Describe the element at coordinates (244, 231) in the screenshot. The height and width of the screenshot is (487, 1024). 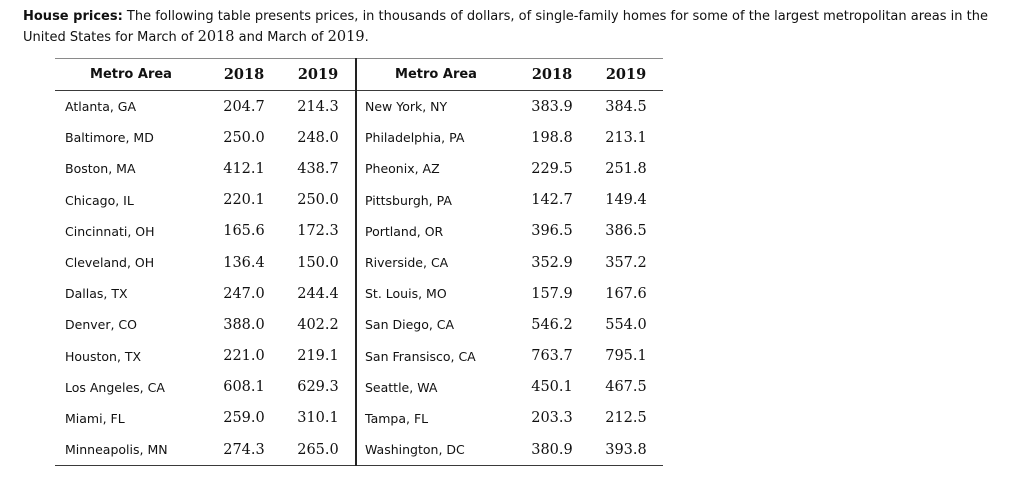
I see `cell-2018-left: 165.6` at that location.